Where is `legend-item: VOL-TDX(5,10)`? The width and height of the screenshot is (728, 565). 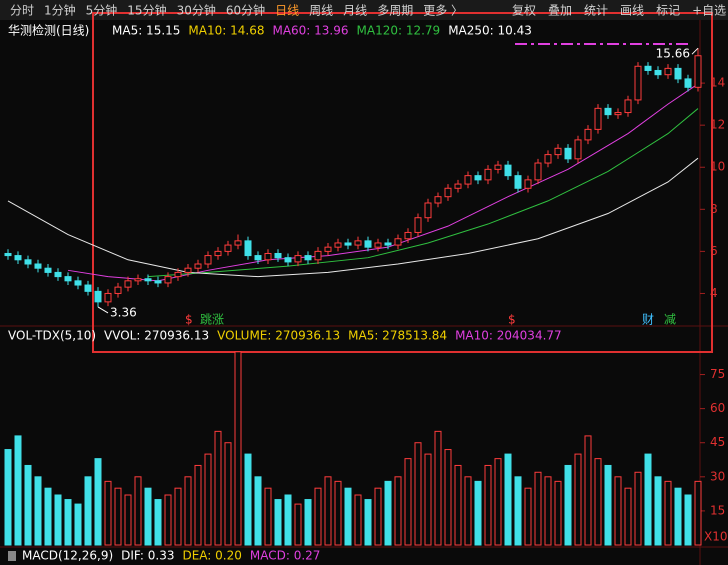 legend-item: VOL-TDX(5,10) is located at coordinates (52, 336).